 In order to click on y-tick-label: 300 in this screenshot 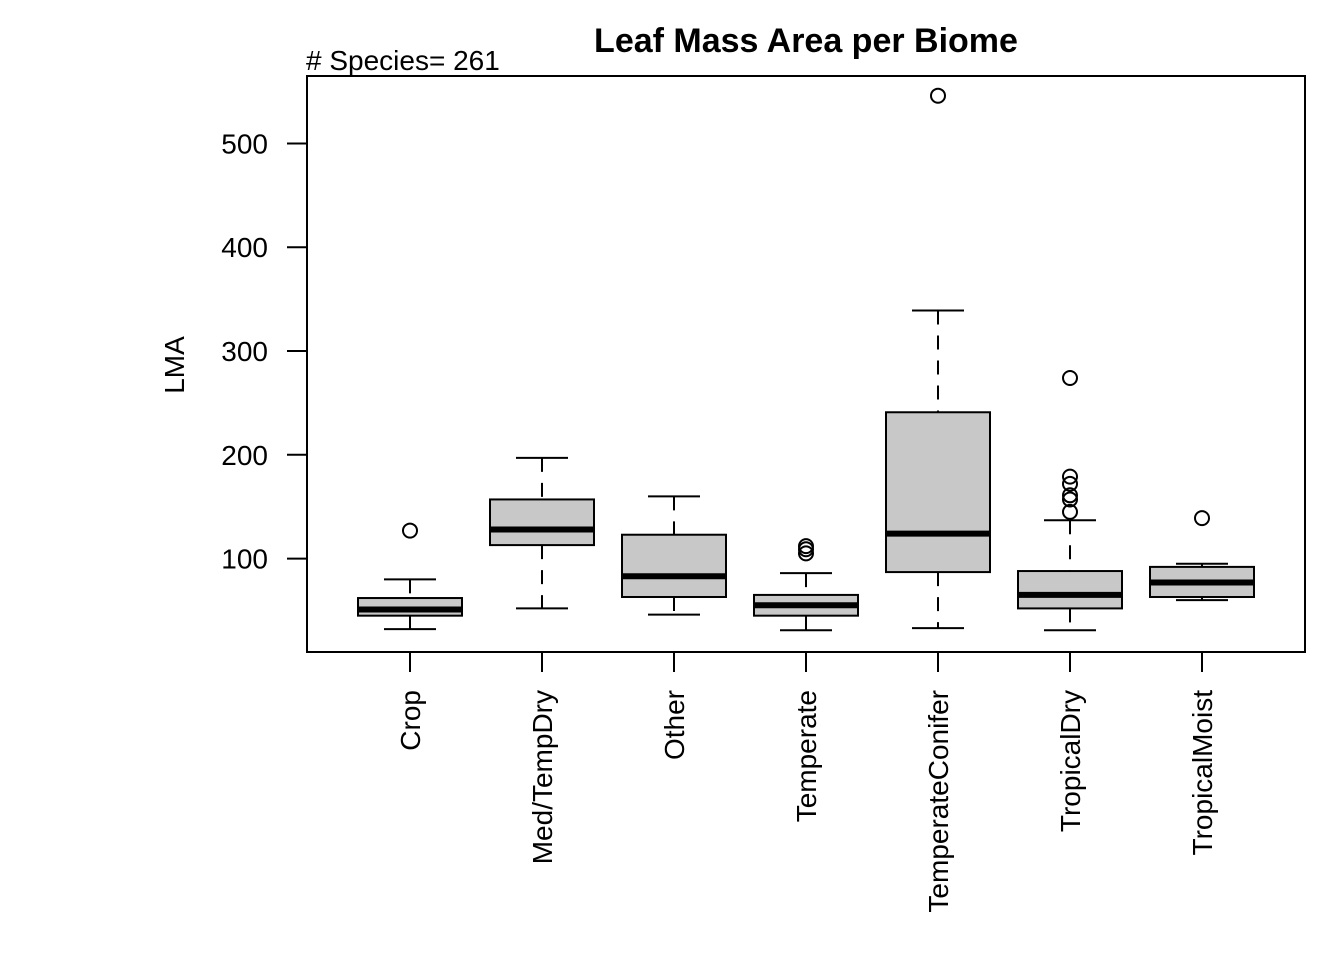, I will do `click(244, 351)`.